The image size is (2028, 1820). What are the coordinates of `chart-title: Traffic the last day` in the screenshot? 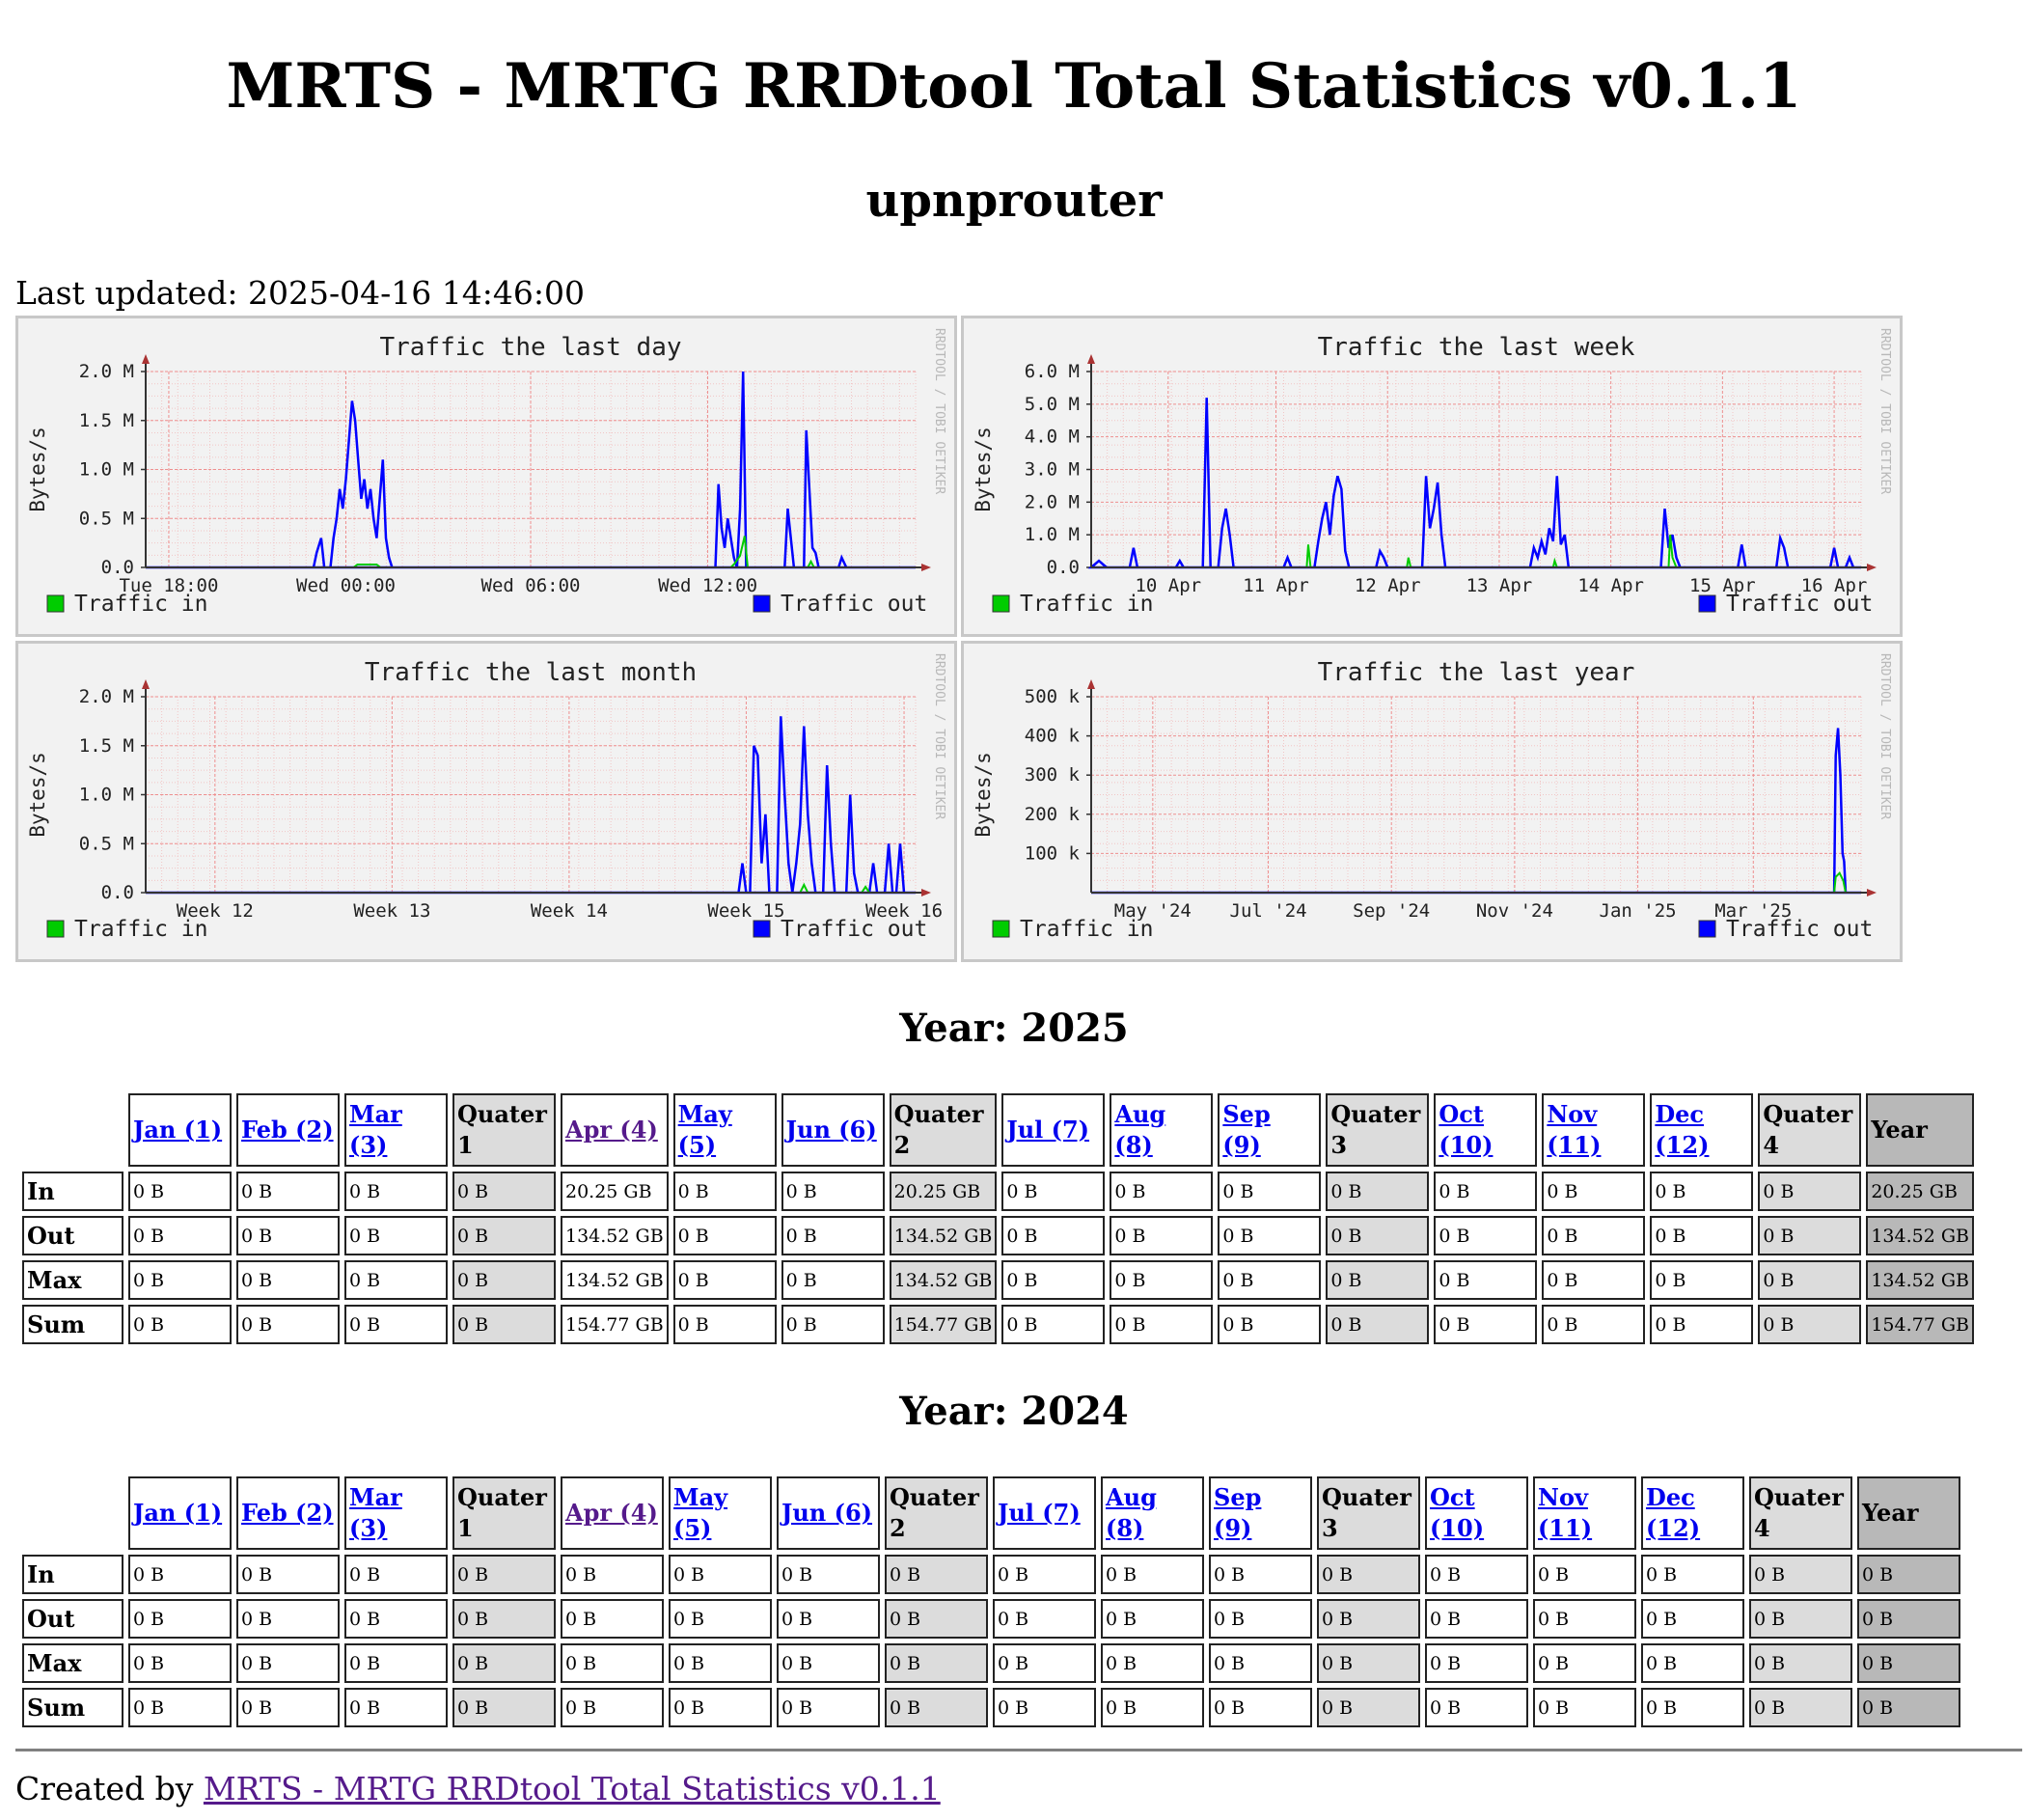 It's located at (530, 348).